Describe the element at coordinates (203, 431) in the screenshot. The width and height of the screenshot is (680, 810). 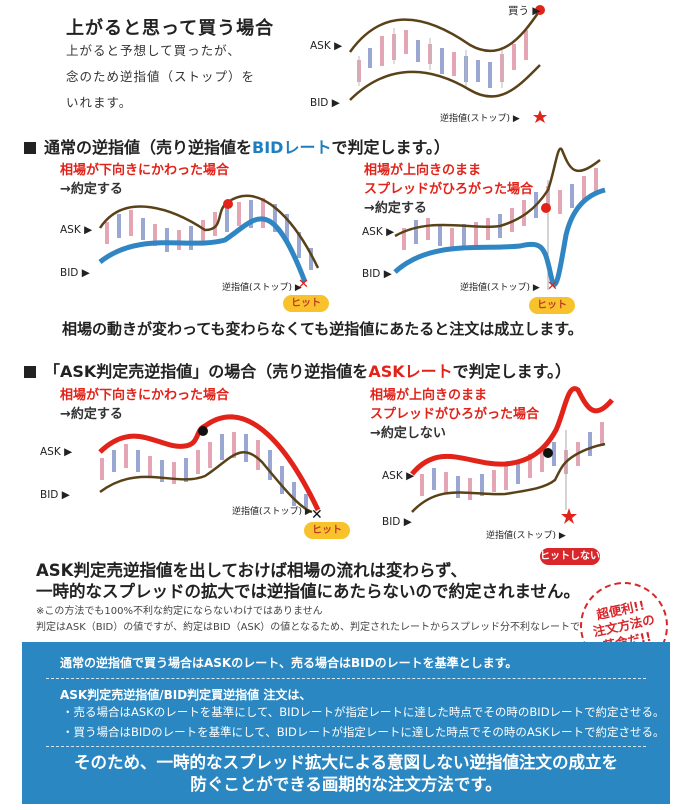
I see `s2-left-entry-icon` at that location.